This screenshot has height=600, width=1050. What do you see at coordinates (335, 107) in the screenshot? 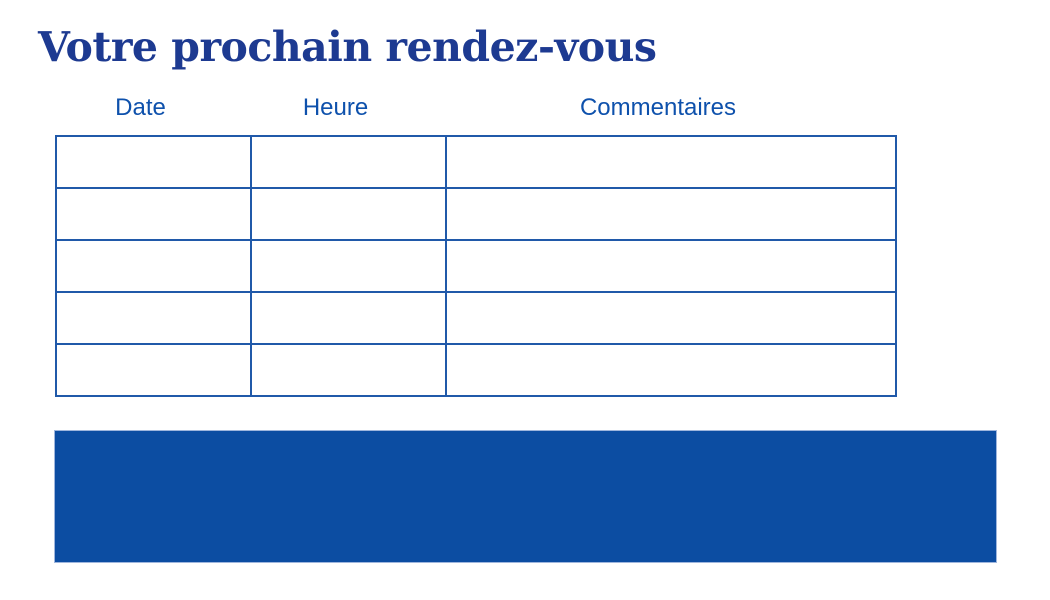
I see `table-header-heure: Heure` at bounding box center [335, 107].